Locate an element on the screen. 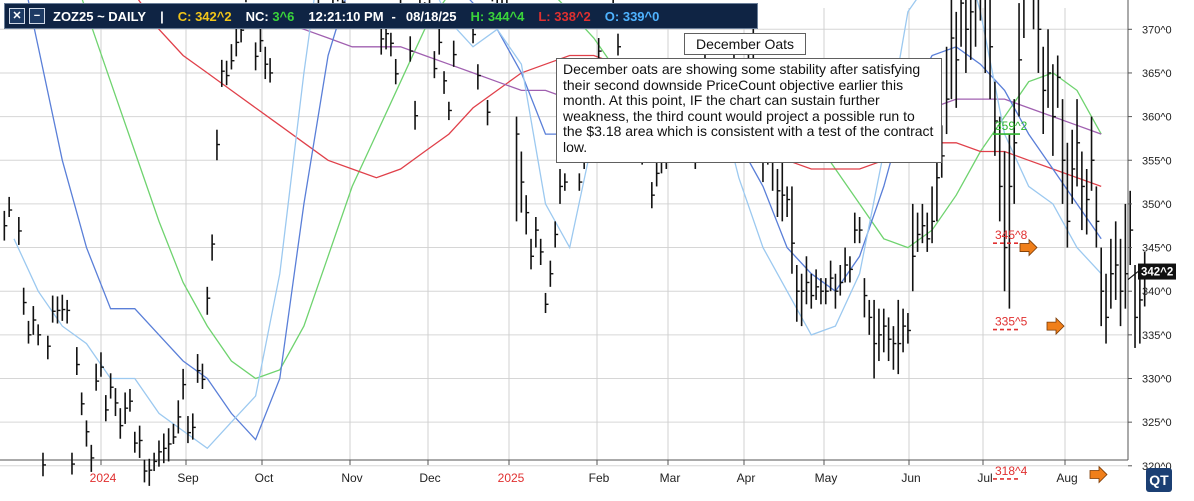 The width and height of the screenshot is (1194, 501). last-price-label: 342^2 is located at coordinates (1157, 273).